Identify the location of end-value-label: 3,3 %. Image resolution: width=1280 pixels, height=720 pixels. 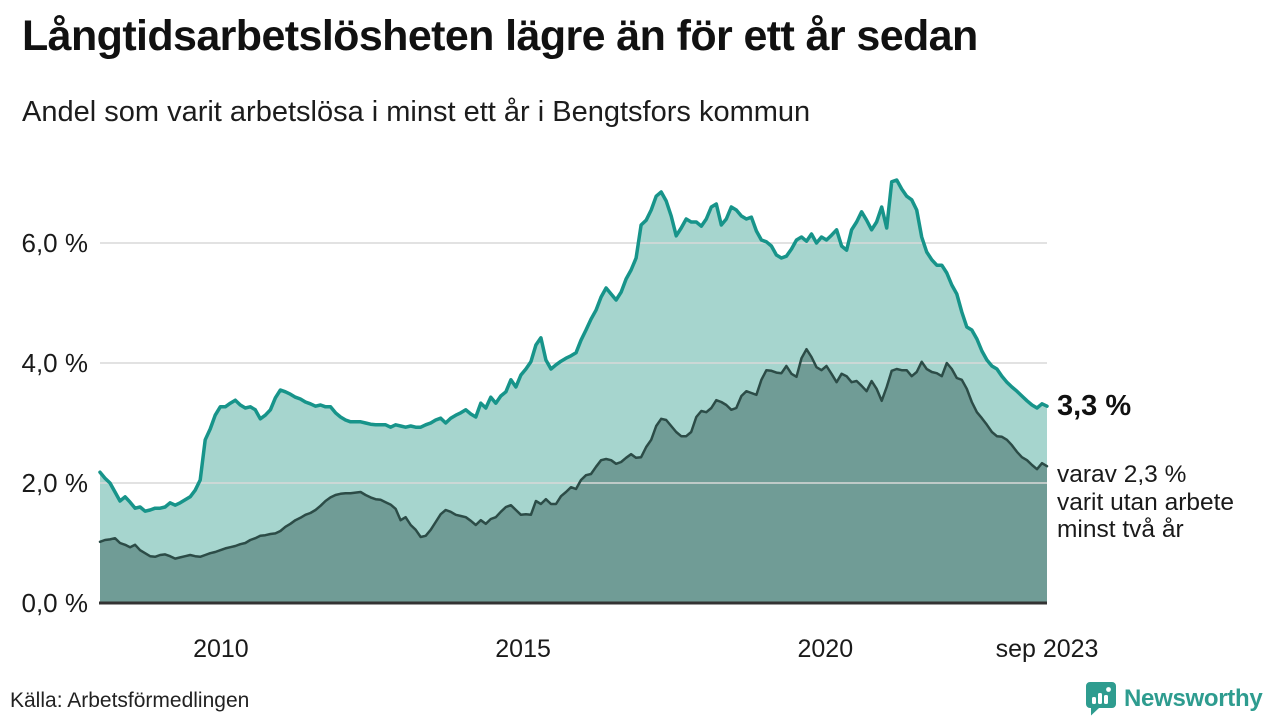
(1094, 406).